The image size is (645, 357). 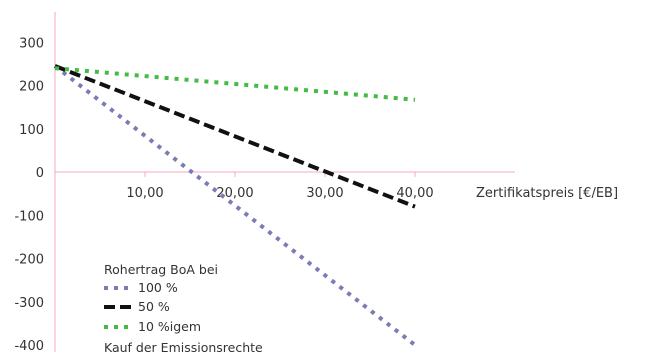 I want to click on y-tick-label: 200, so click(x=31, y=87).